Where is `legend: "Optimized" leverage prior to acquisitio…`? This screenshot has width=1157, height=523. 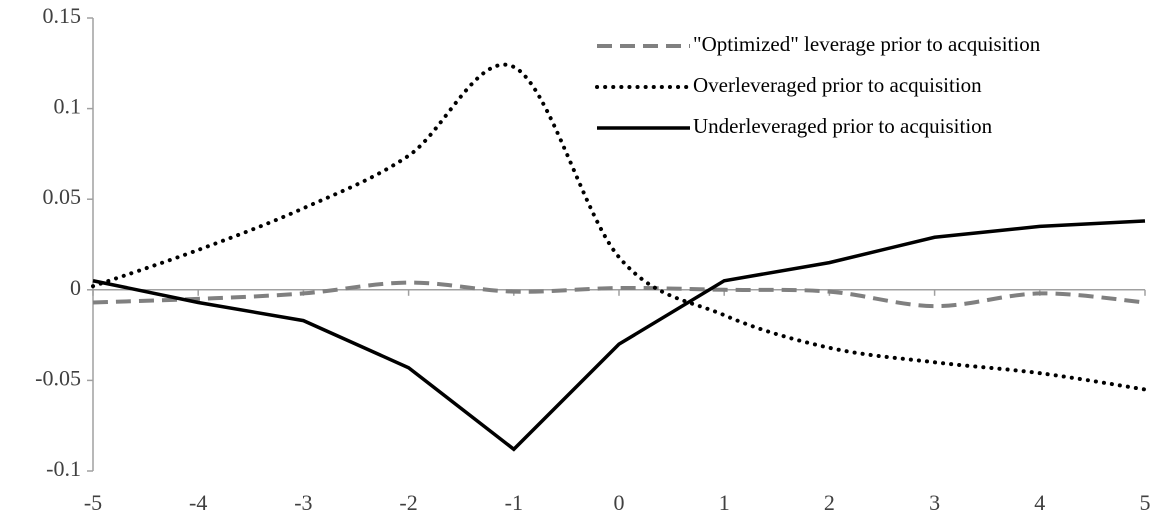 legend: "Optimized" leverage prior to acquisitio… is located at coordinates (818, 85).